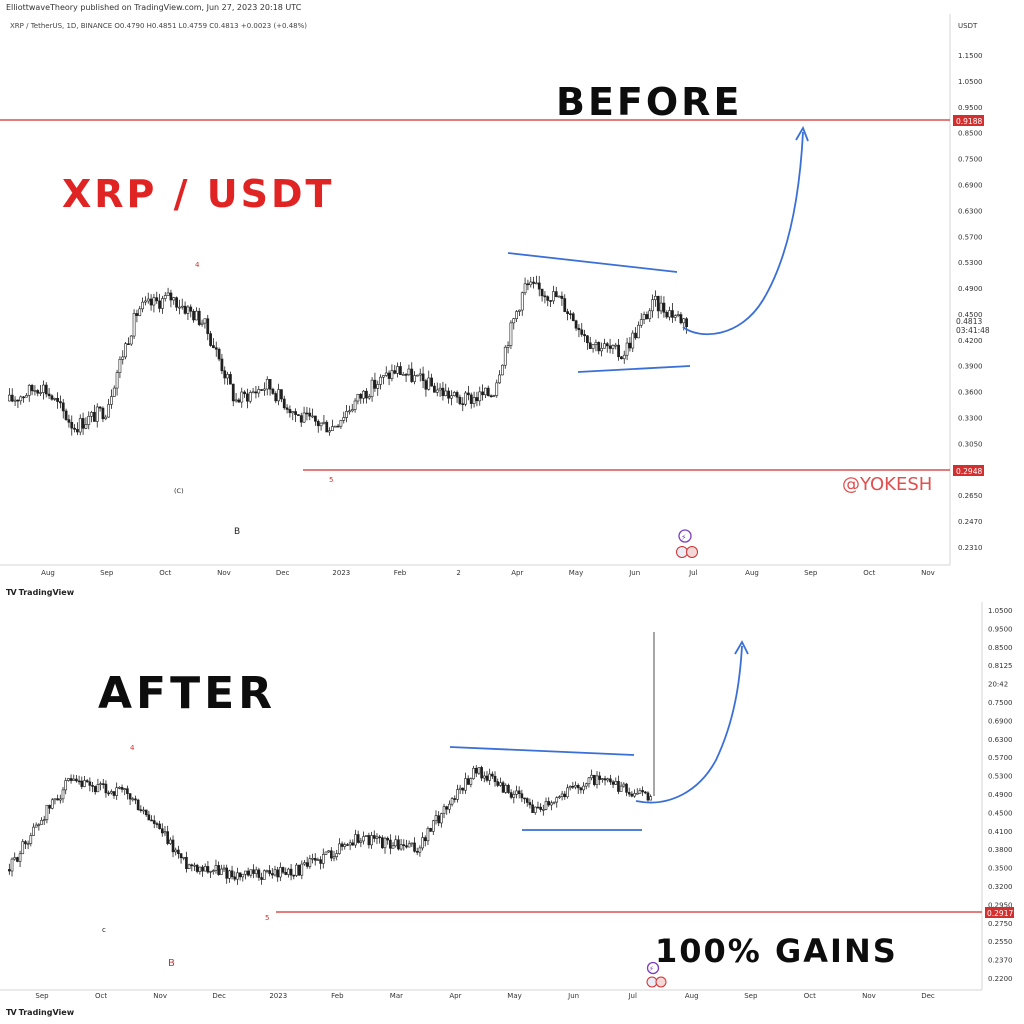 The image size is (1024, 1024). I want to click on tradingview-logo: TV TradingView, so click(40, 1012).